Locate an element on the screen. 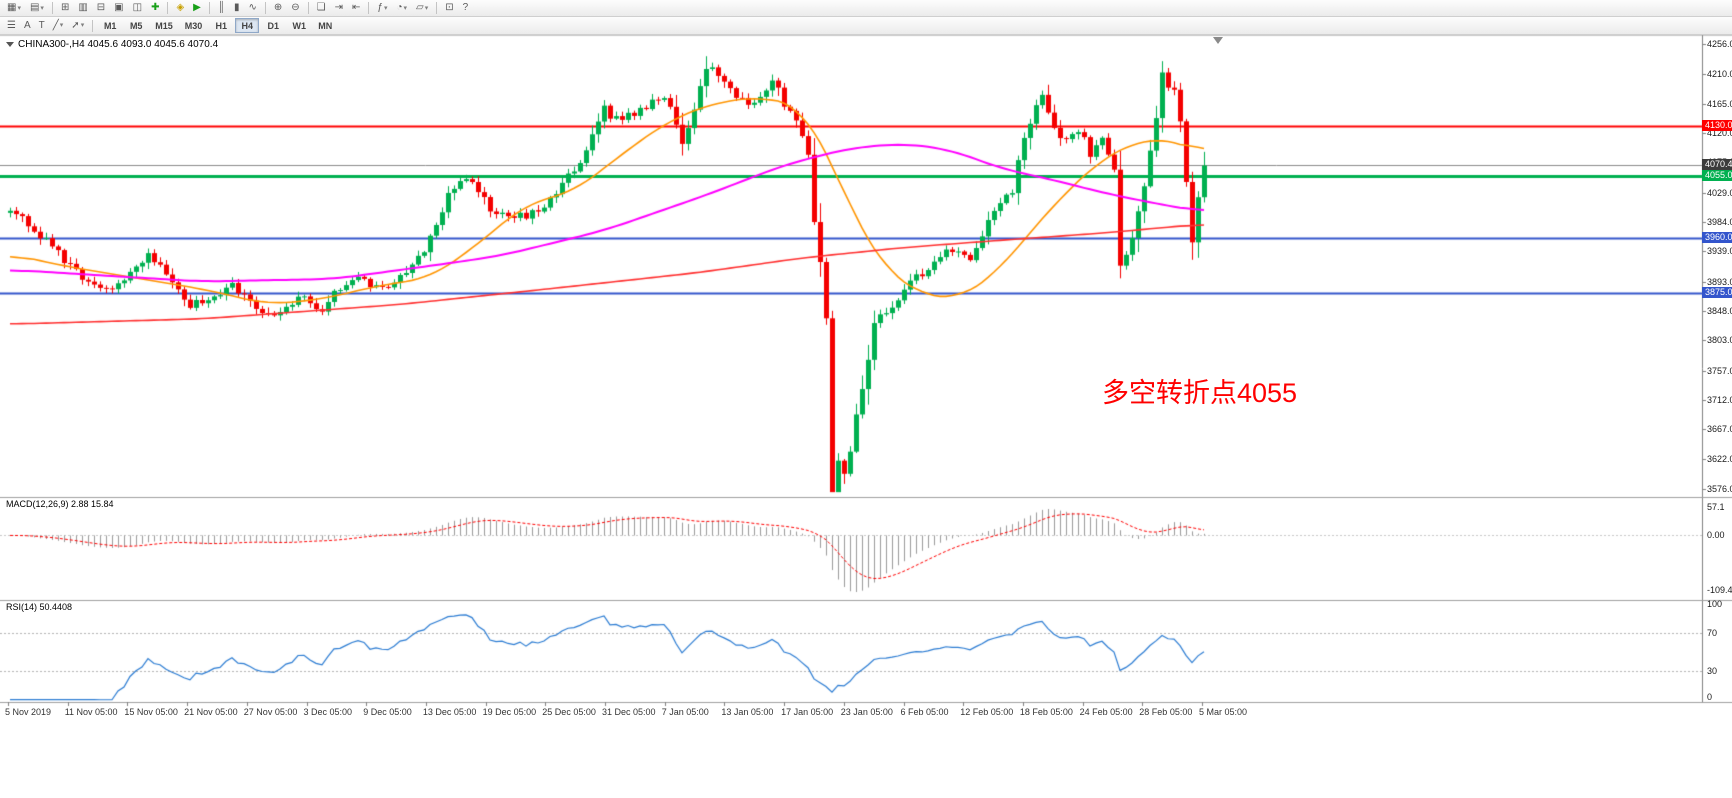 The image size is (1732, 798). new-chart-icon: ▦ is located at coordinates (12, 7).